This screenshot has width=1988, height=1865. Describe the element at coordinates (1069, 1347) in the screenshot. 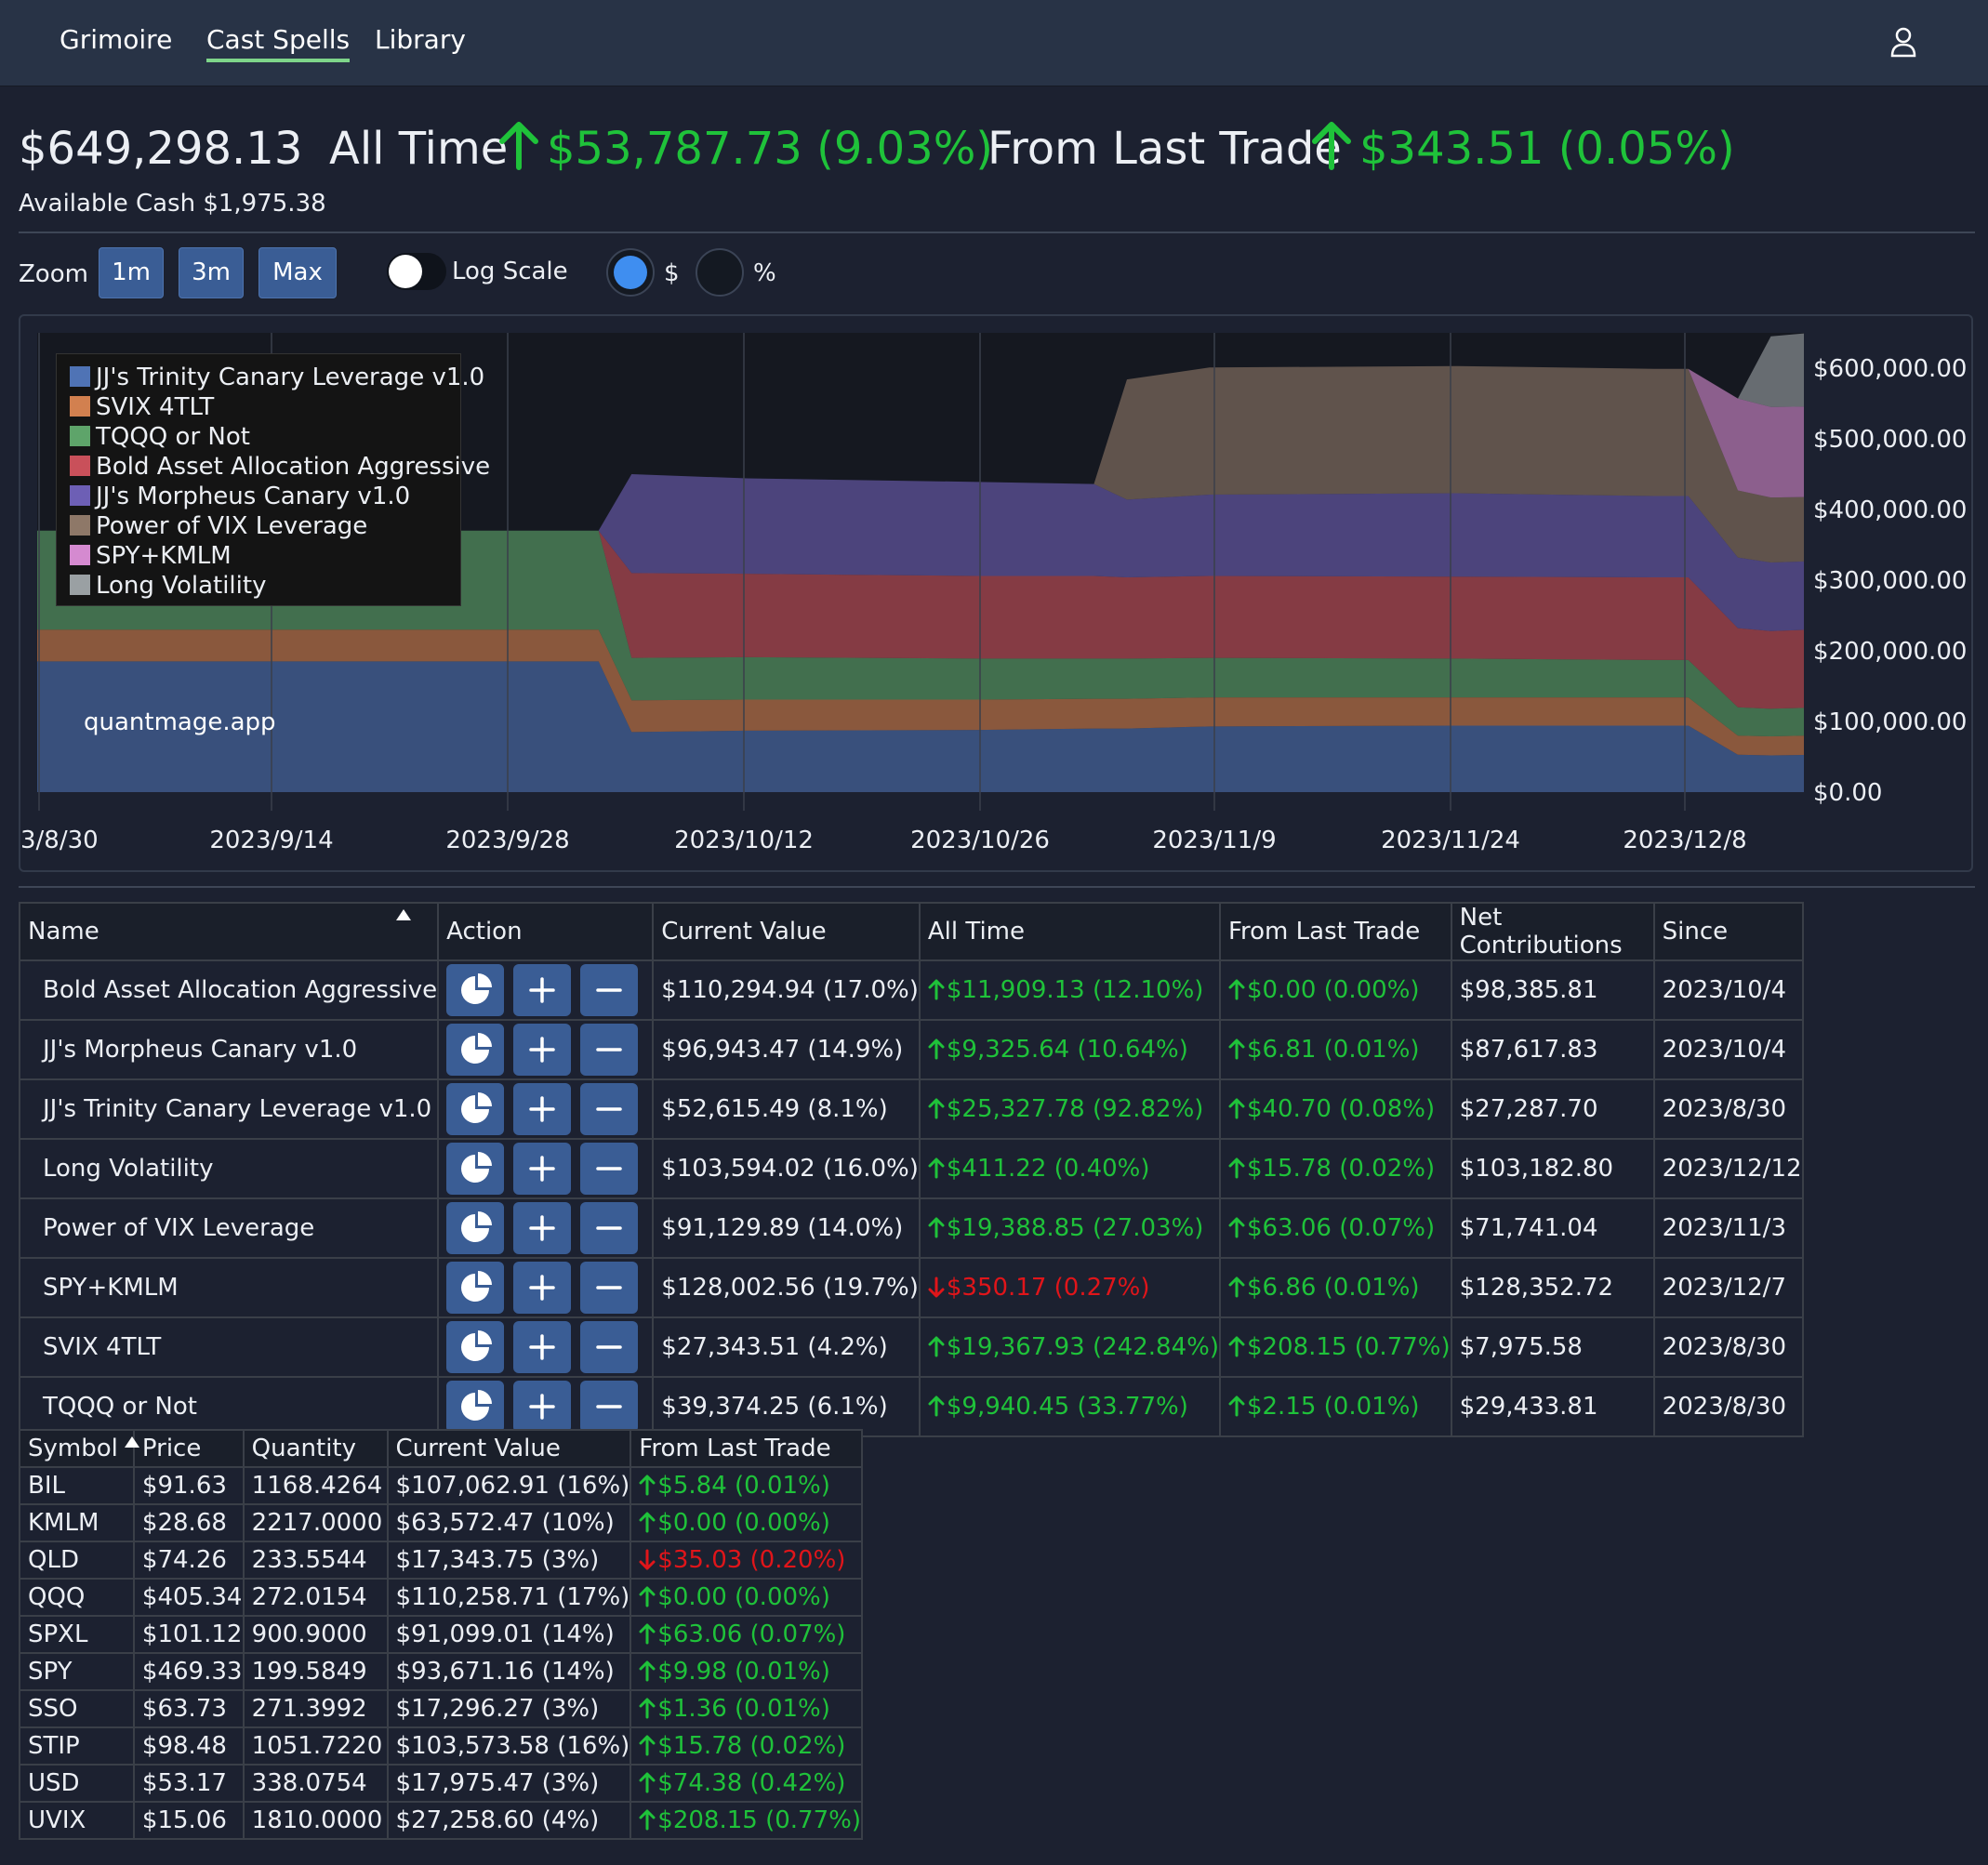

I see `all-time-cell: $19,367.93 (242.84%)` at that location.